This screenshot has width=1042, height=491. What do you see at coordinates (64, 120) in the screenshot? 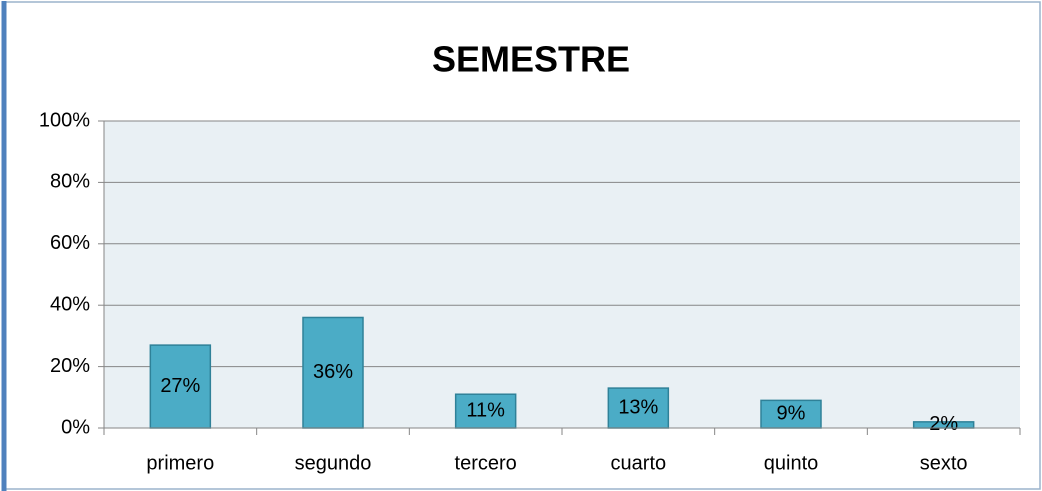
I see `y-tick-label: 100%` at bounding box center [64, 120].